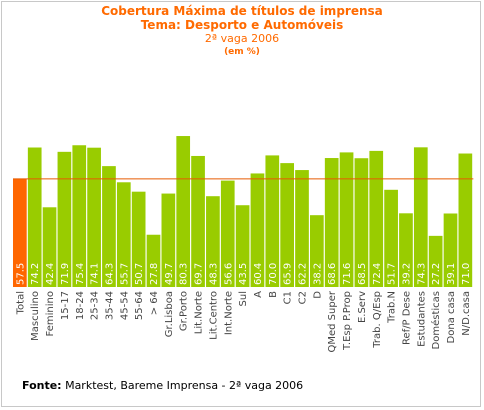 This screenshot has height=410, width=484. What do you see at coordinates (20, 303) in the screenshot?
I see `category-label-0: Total` at bounding box center [20, 303].